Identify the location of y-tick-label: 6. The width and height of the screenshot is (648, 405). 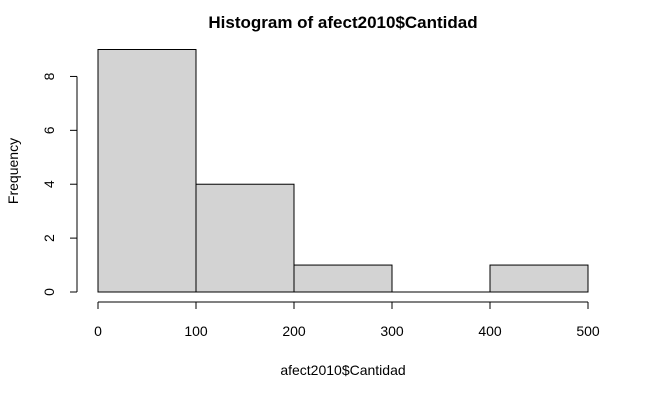
(49, 130).